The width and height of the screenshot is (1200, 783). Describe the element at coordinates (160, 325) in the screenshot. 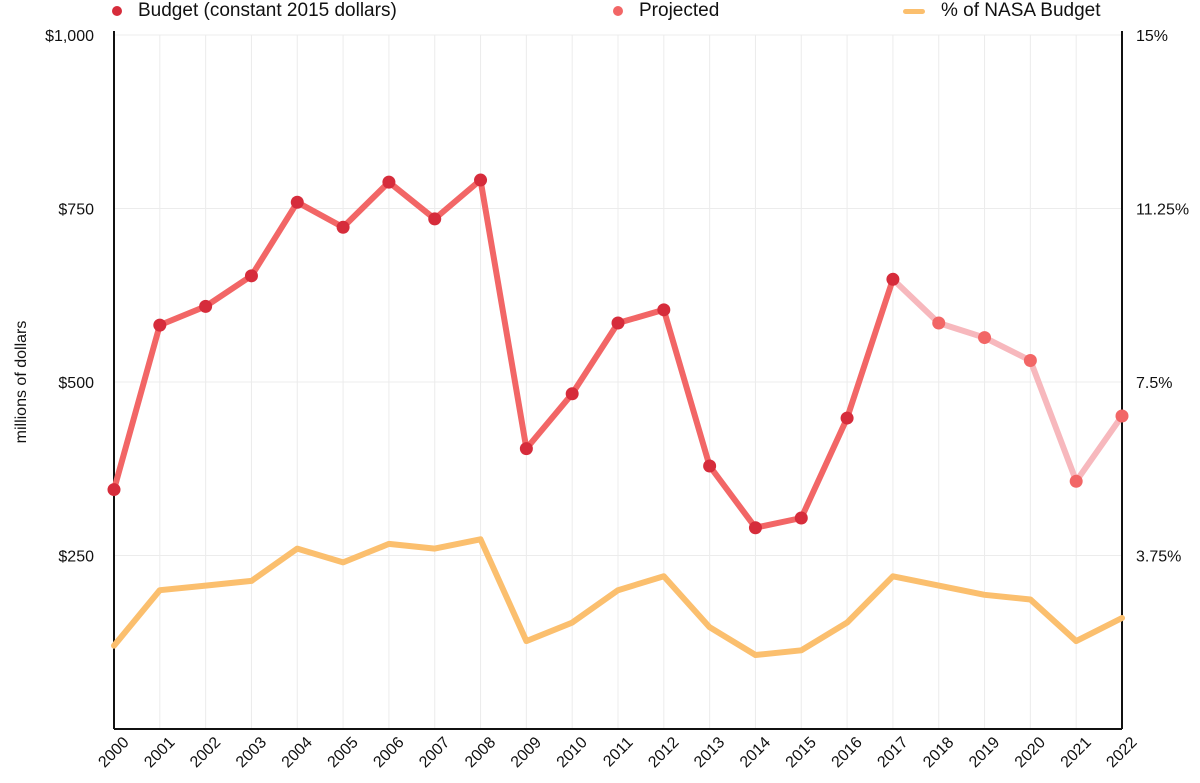

I see `point-0-2001` at that location.